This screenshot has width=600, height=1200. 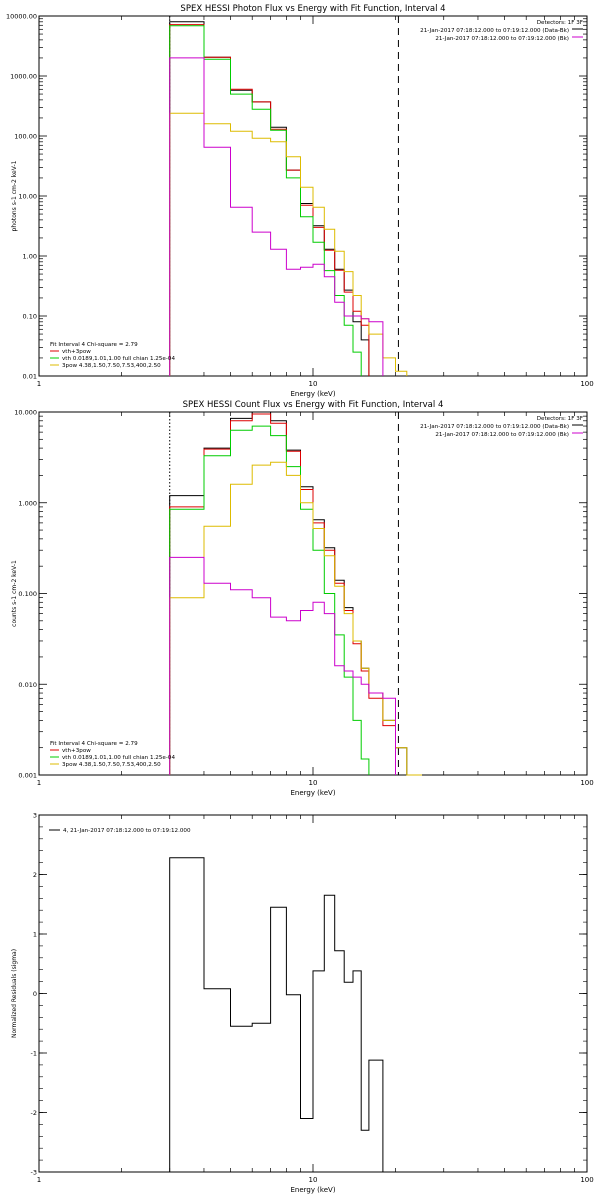 What do you see at coordinates (14, 593) in the screenshot?
I see `y-axis-label: counts s-1 cm-2 keV-1` at bounding box center [14, 593].